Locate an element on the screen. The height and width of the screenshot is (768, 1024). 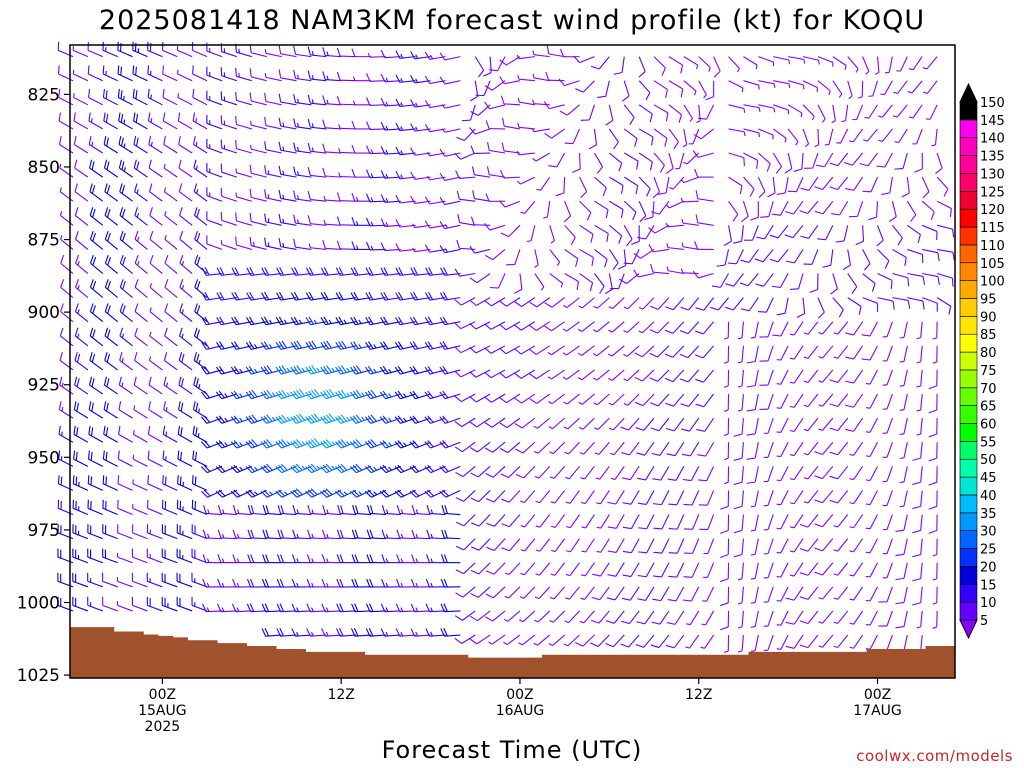
x-tick-label: 17AUG is located at coordinates (877, 711).